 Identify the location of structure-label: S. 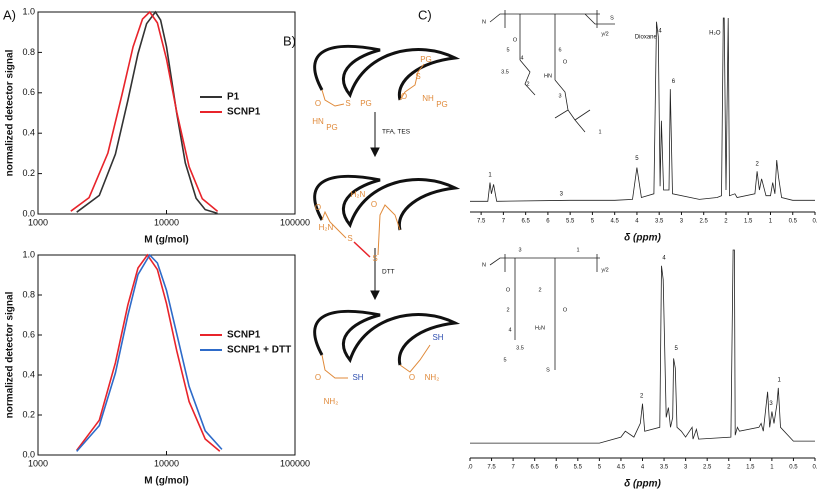
(612, 18).